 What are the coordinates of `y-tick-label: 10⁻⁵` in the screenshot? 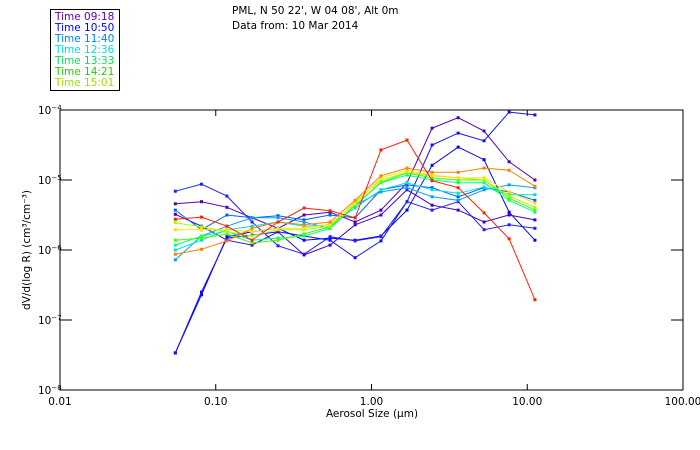 It's located at (50, 180).